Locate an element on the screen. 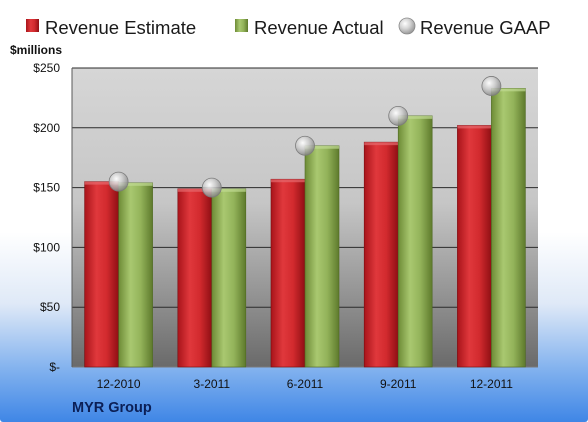  y-axis-unit-label: $millions is located at coordinates (36, 50).